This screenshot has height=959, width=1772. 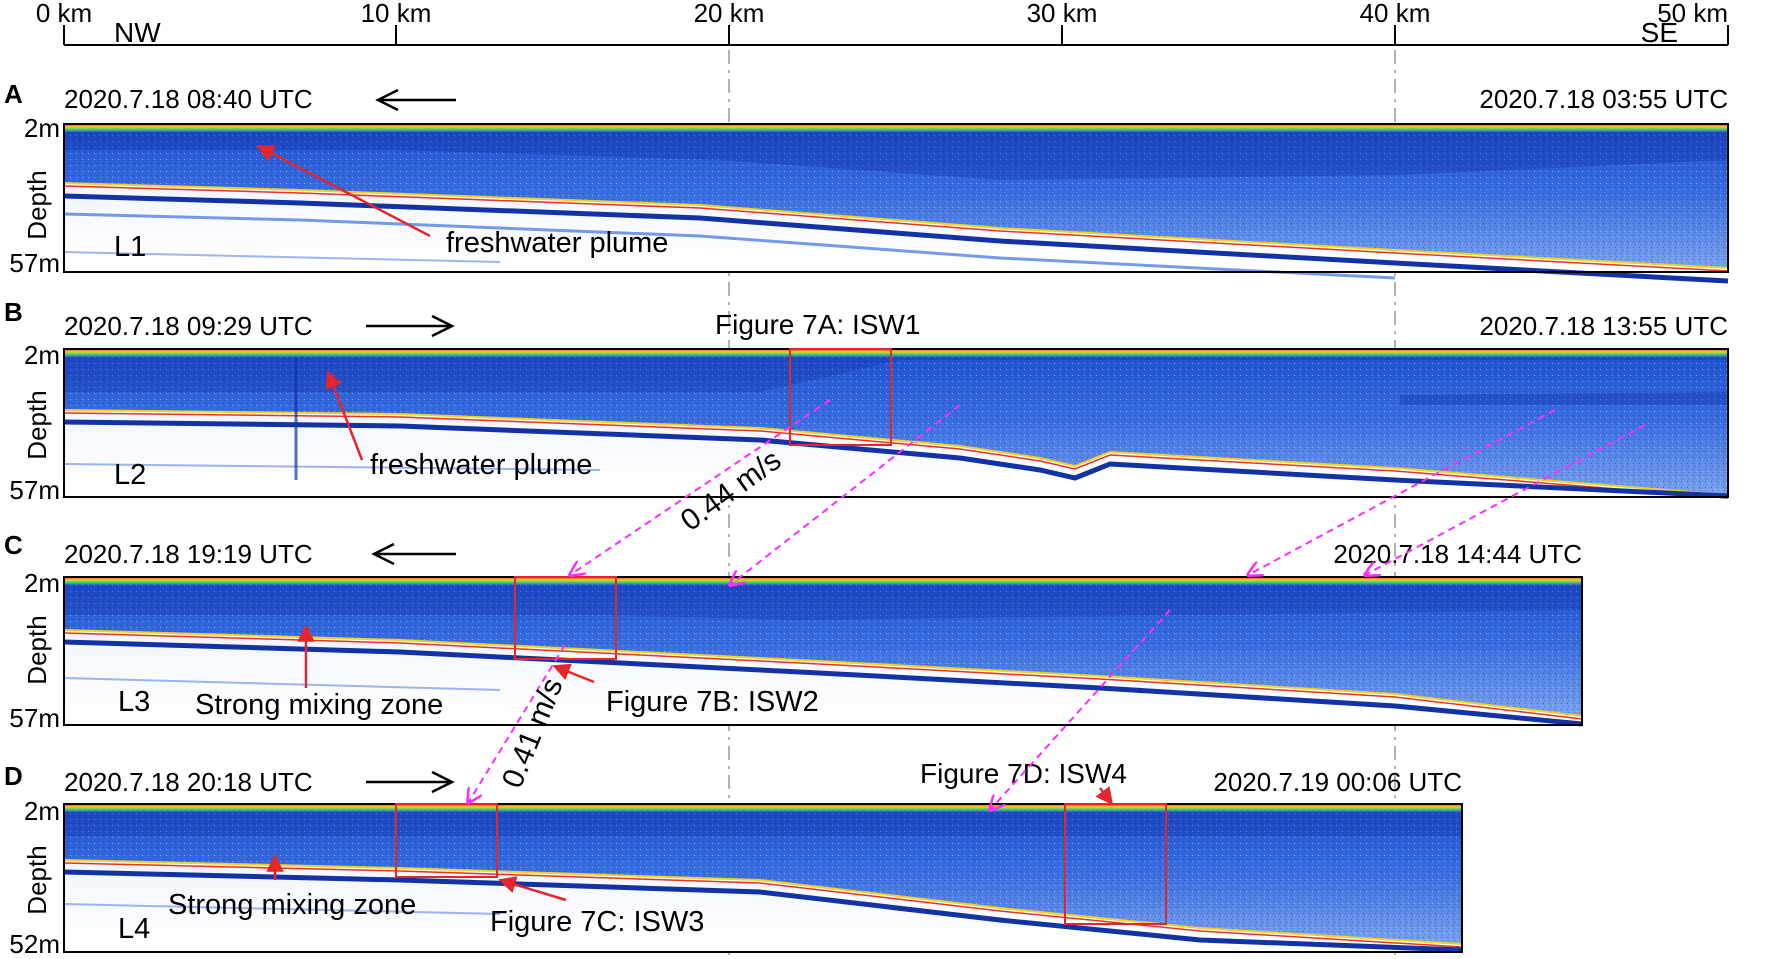 I want to click on scale-tick-label: 50 km, so click(x=1692, y=14).